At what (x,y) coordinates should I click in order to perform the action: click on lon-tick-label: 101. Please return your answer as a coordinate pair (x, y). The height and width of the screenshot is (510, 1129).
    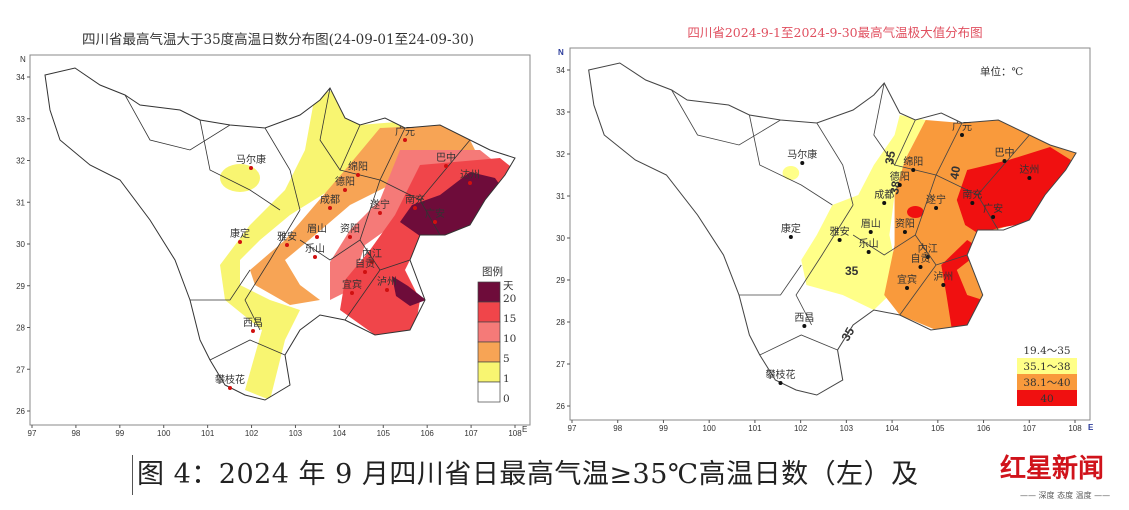
    Looking at the image, I should click on (208, 433).